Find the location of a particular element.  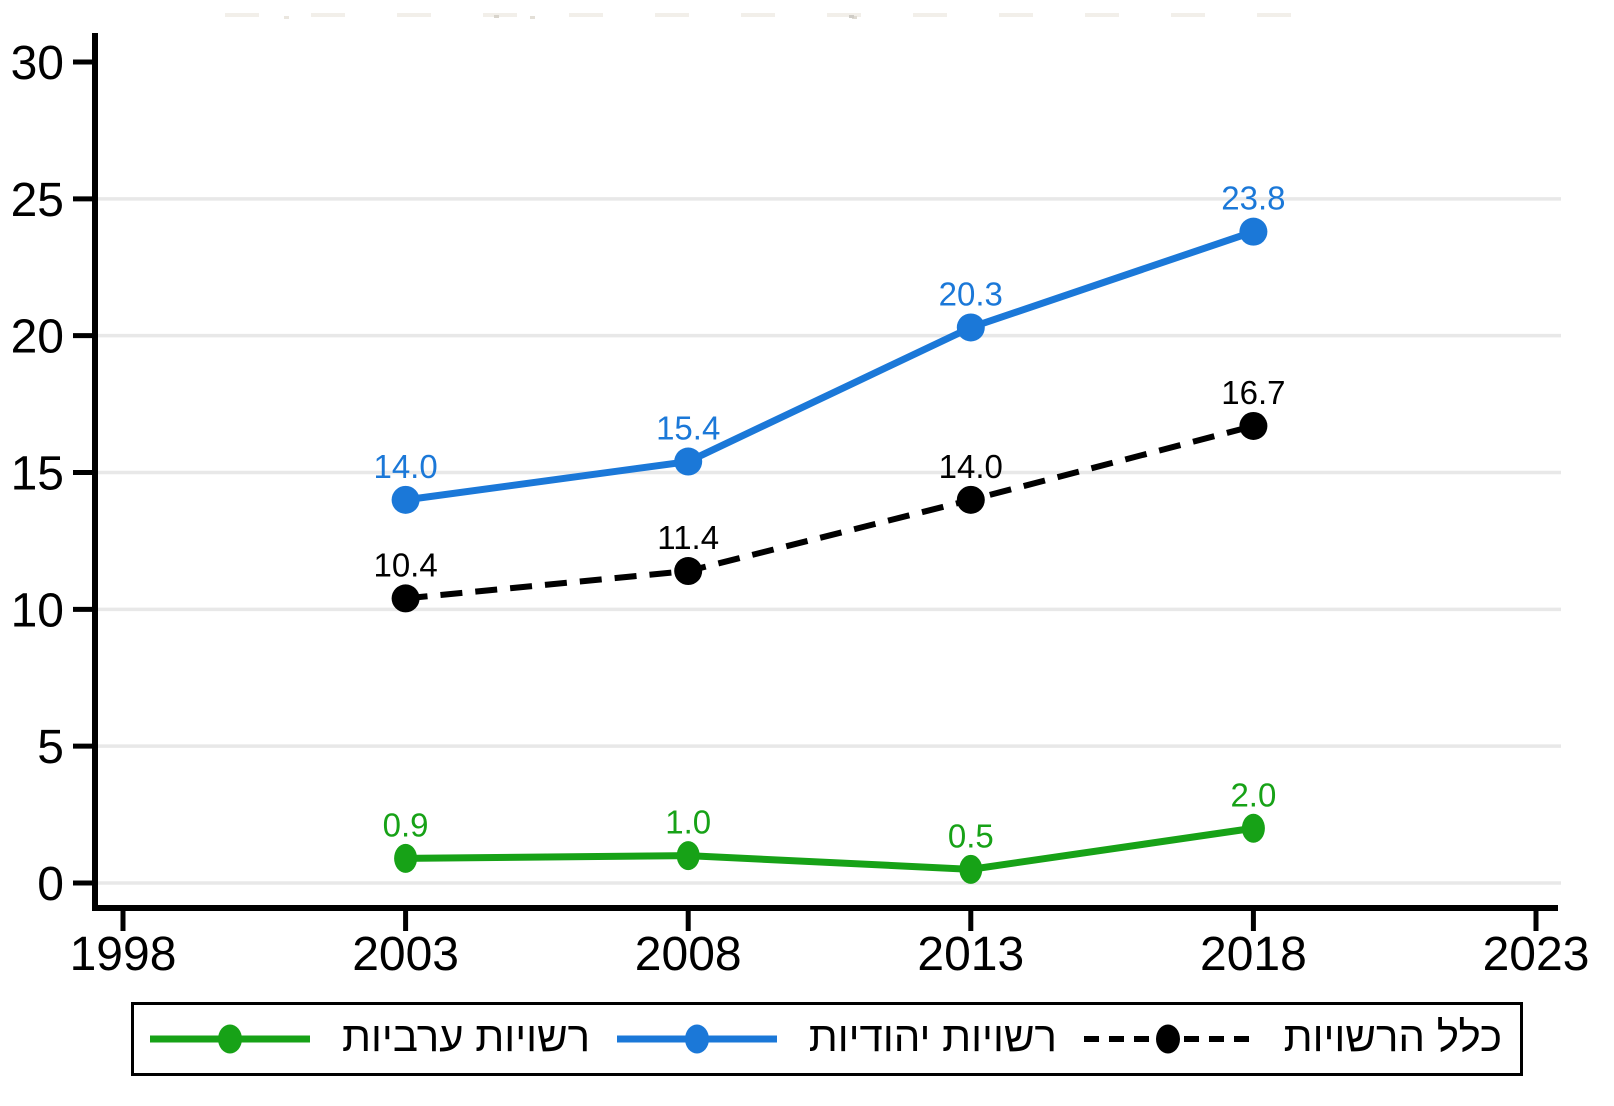

data-point-jewish-authorities-2003 is located at coordinates (405, 499).